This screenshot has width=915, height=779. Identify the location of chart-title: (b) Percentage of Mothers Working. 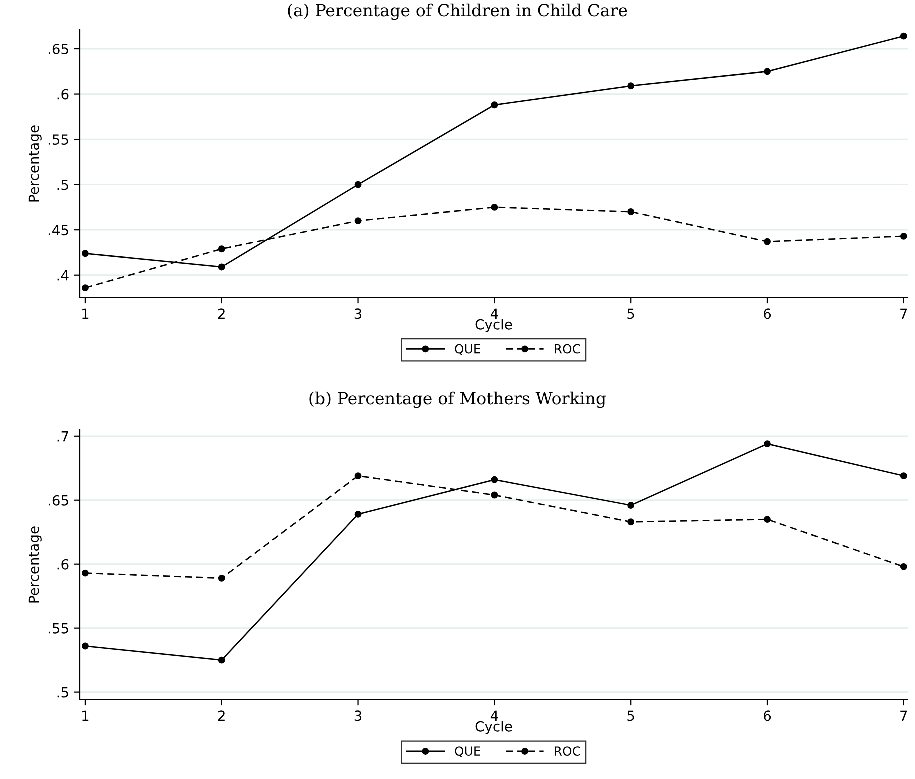
(458, 400).